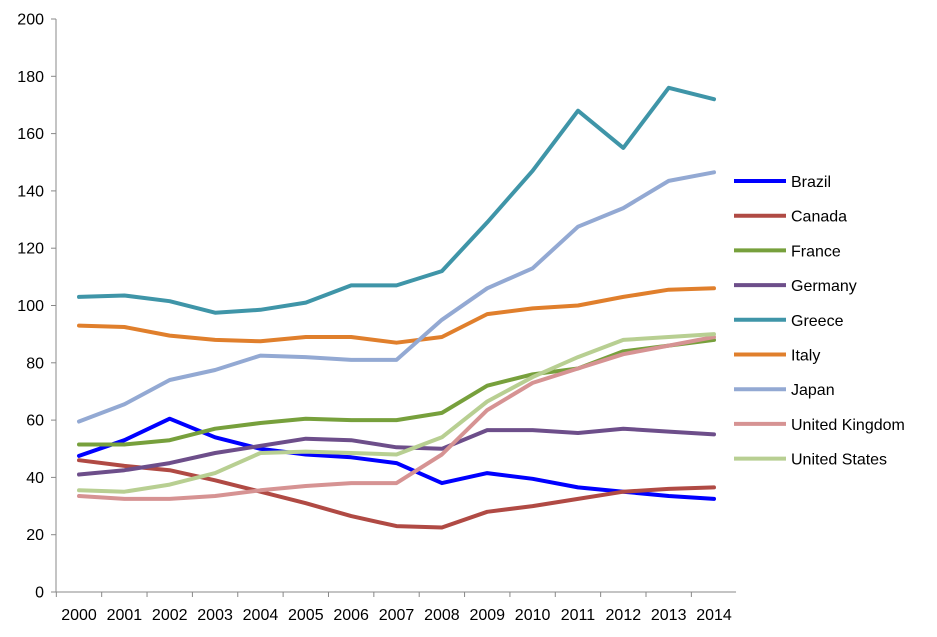 The width and height of the screenshot is (937, 637). Describe the element at coordinates (533, 615) in the screenshot. I see `x-tick-label: 2010` at that location.